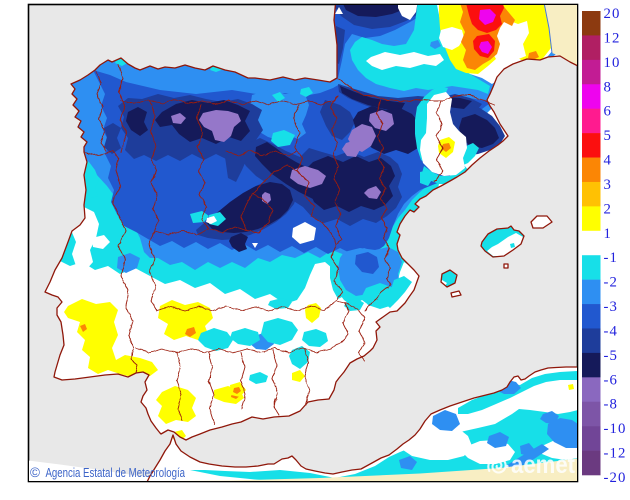  I want to click on svg-text: -1, so click(611, 258).